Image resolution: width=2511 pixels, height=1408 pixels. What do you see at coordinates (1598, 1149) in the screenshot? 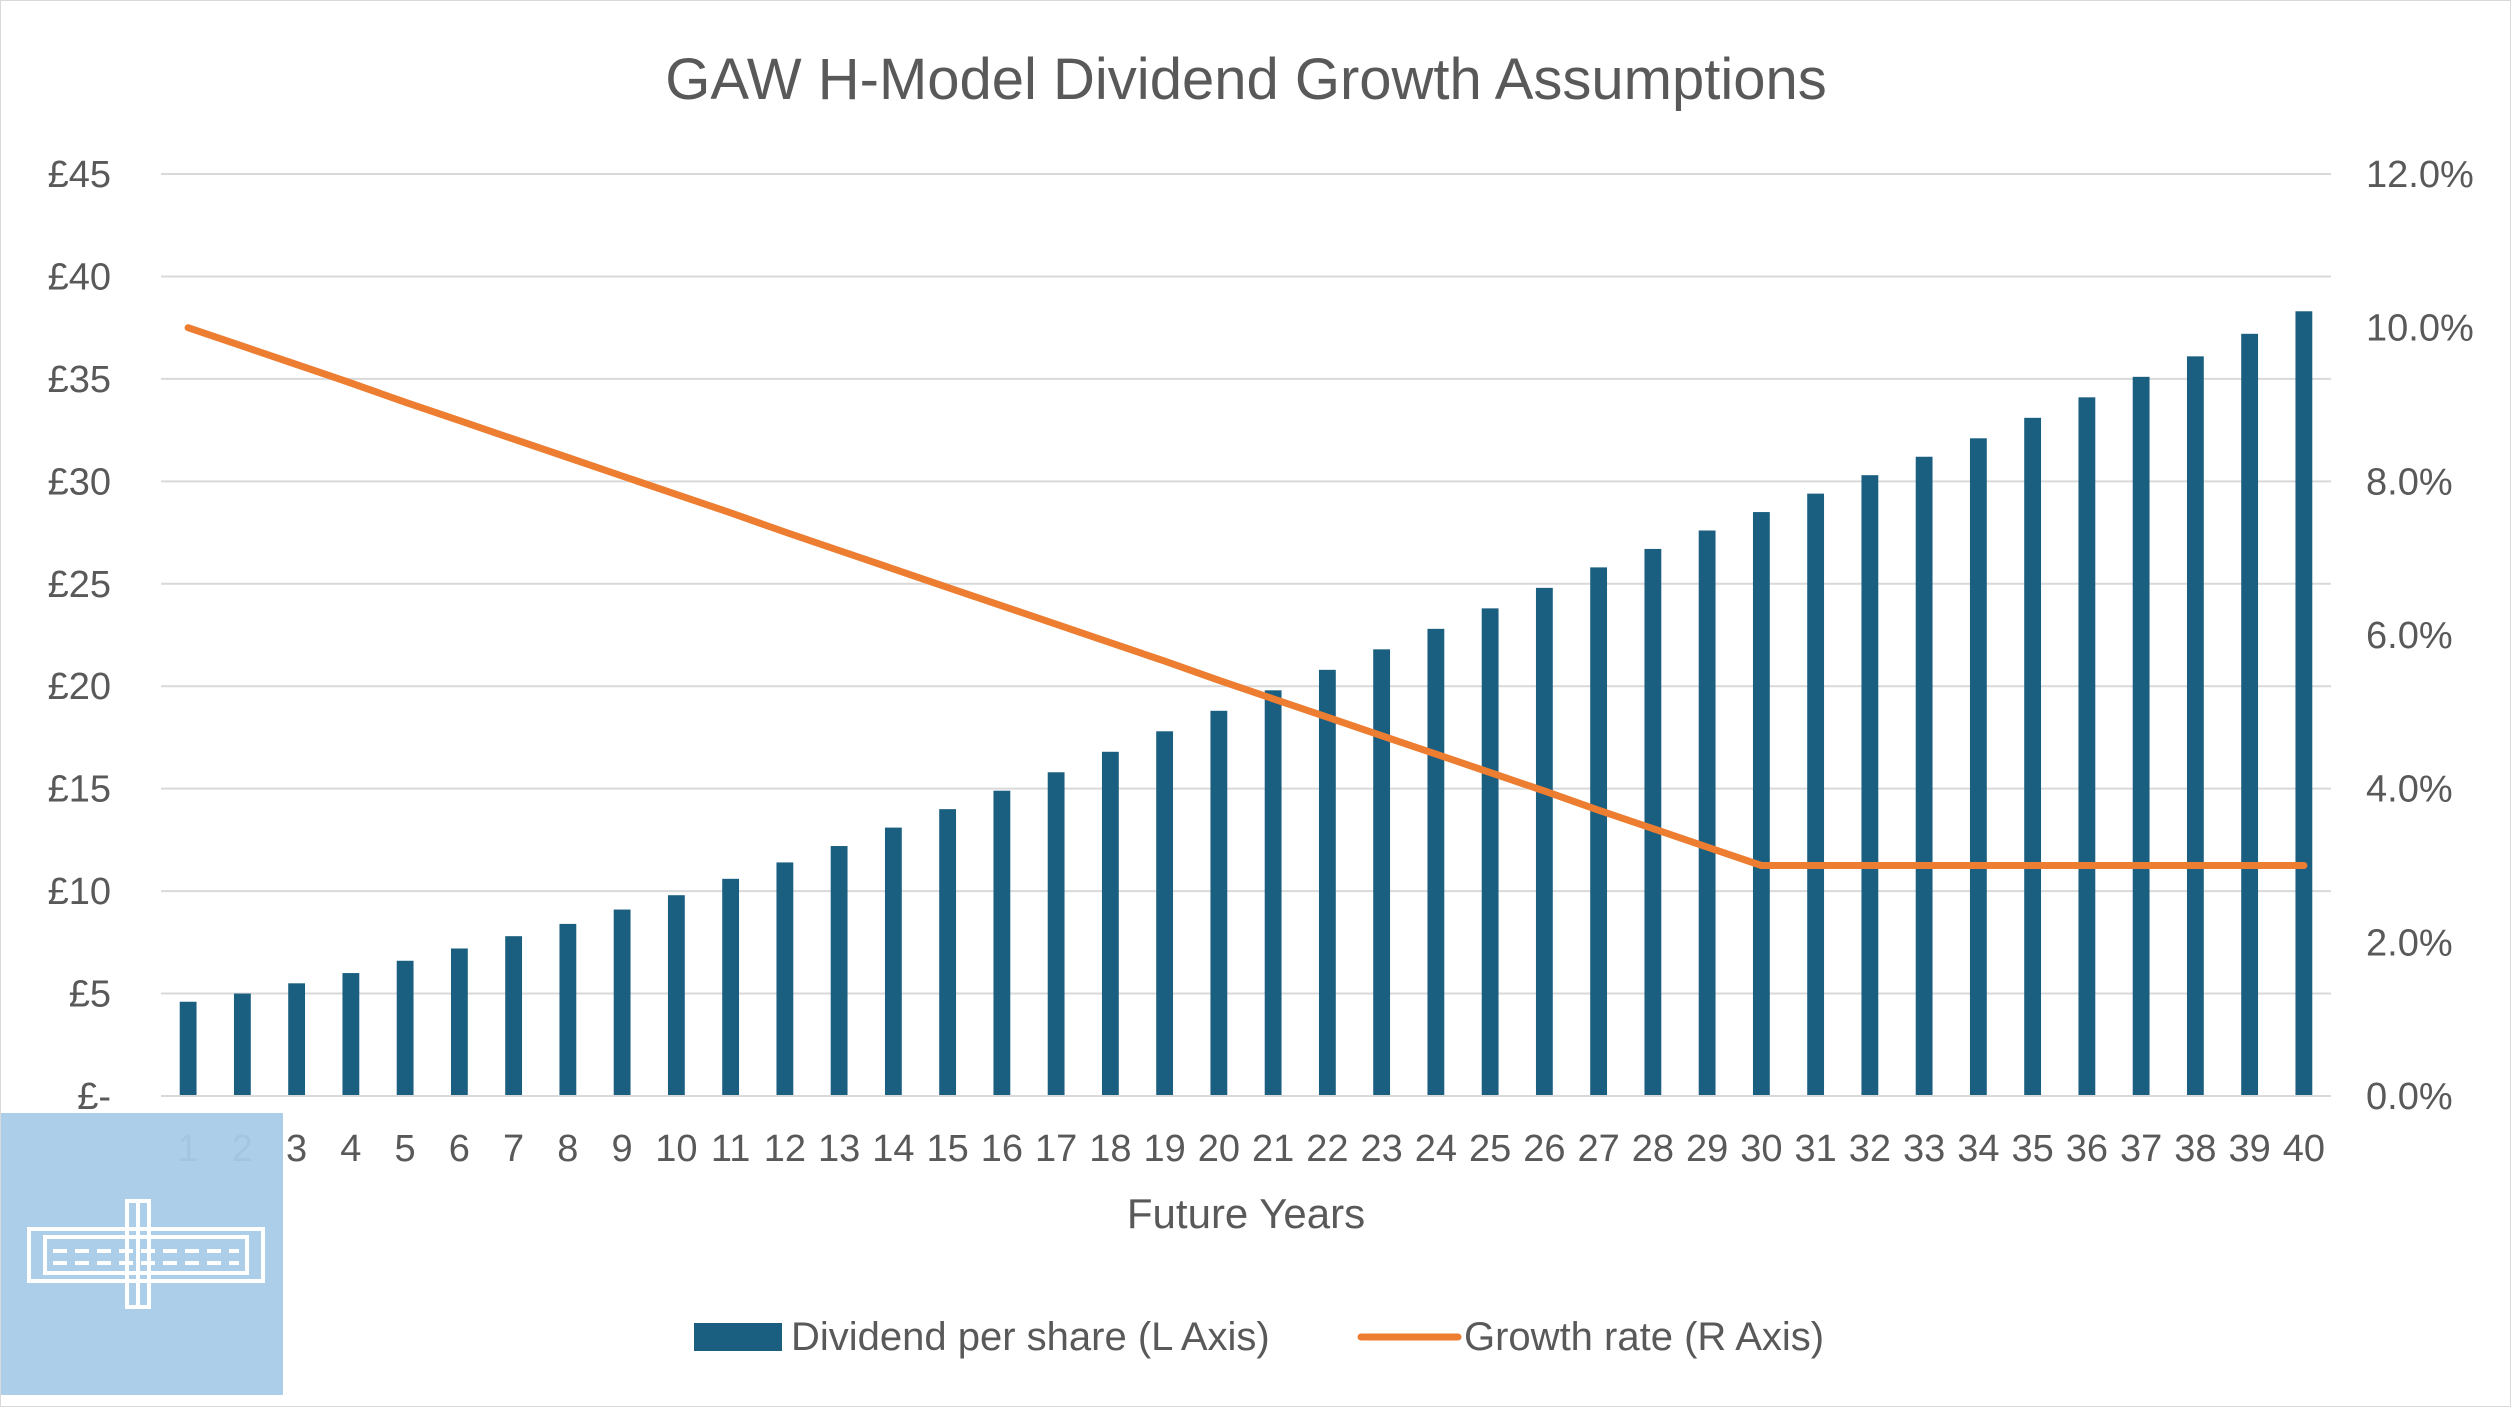
I see `x-tick-label: 27` at bounding box center [1598, 1149].